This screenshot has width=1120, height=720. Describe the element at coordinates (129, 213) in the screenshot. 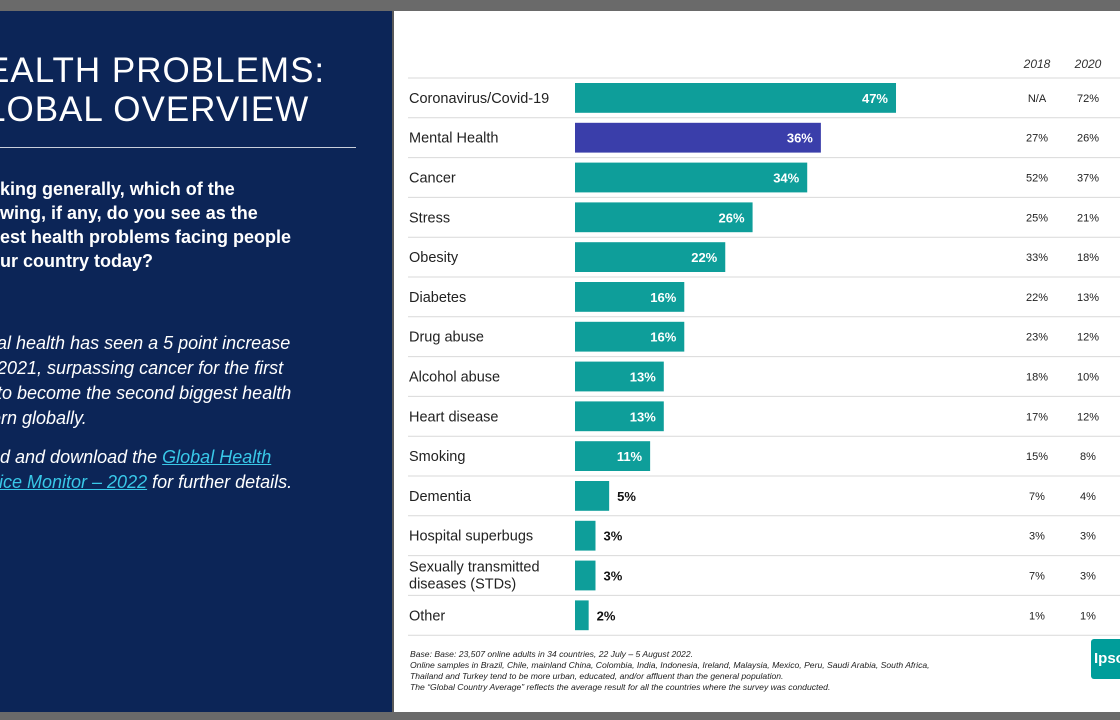

I see `question-line-2: owing, if any, do you see as the` at that location.